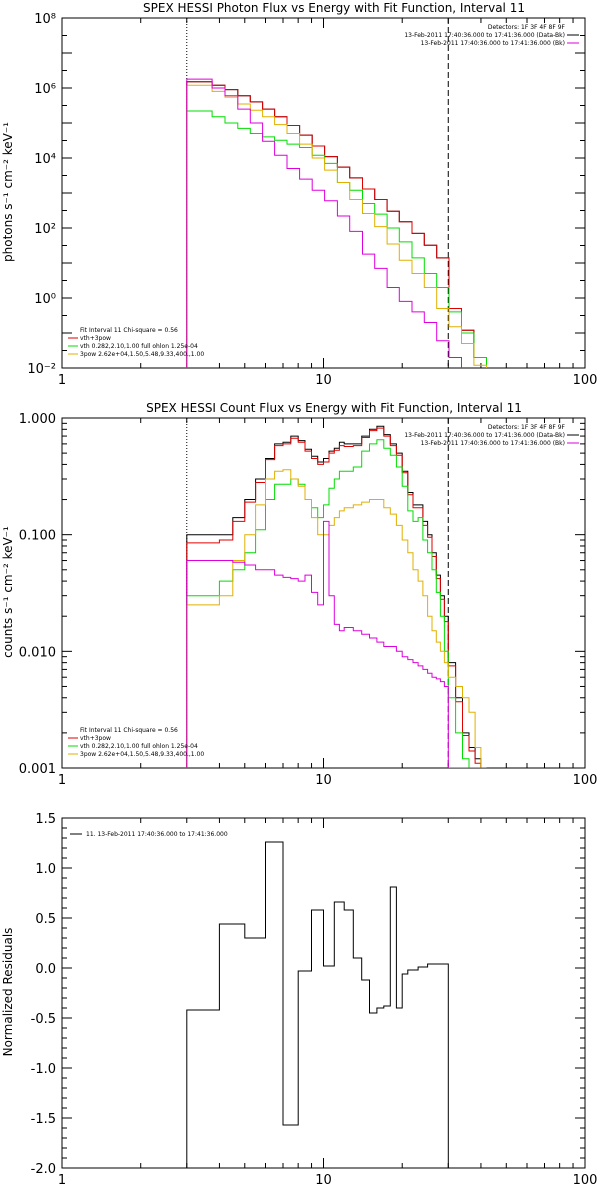  What do you see at coordinates (45, 229) in the screenshot?
I see `y-tick-label: 10²` at bounding box center [45, 229].